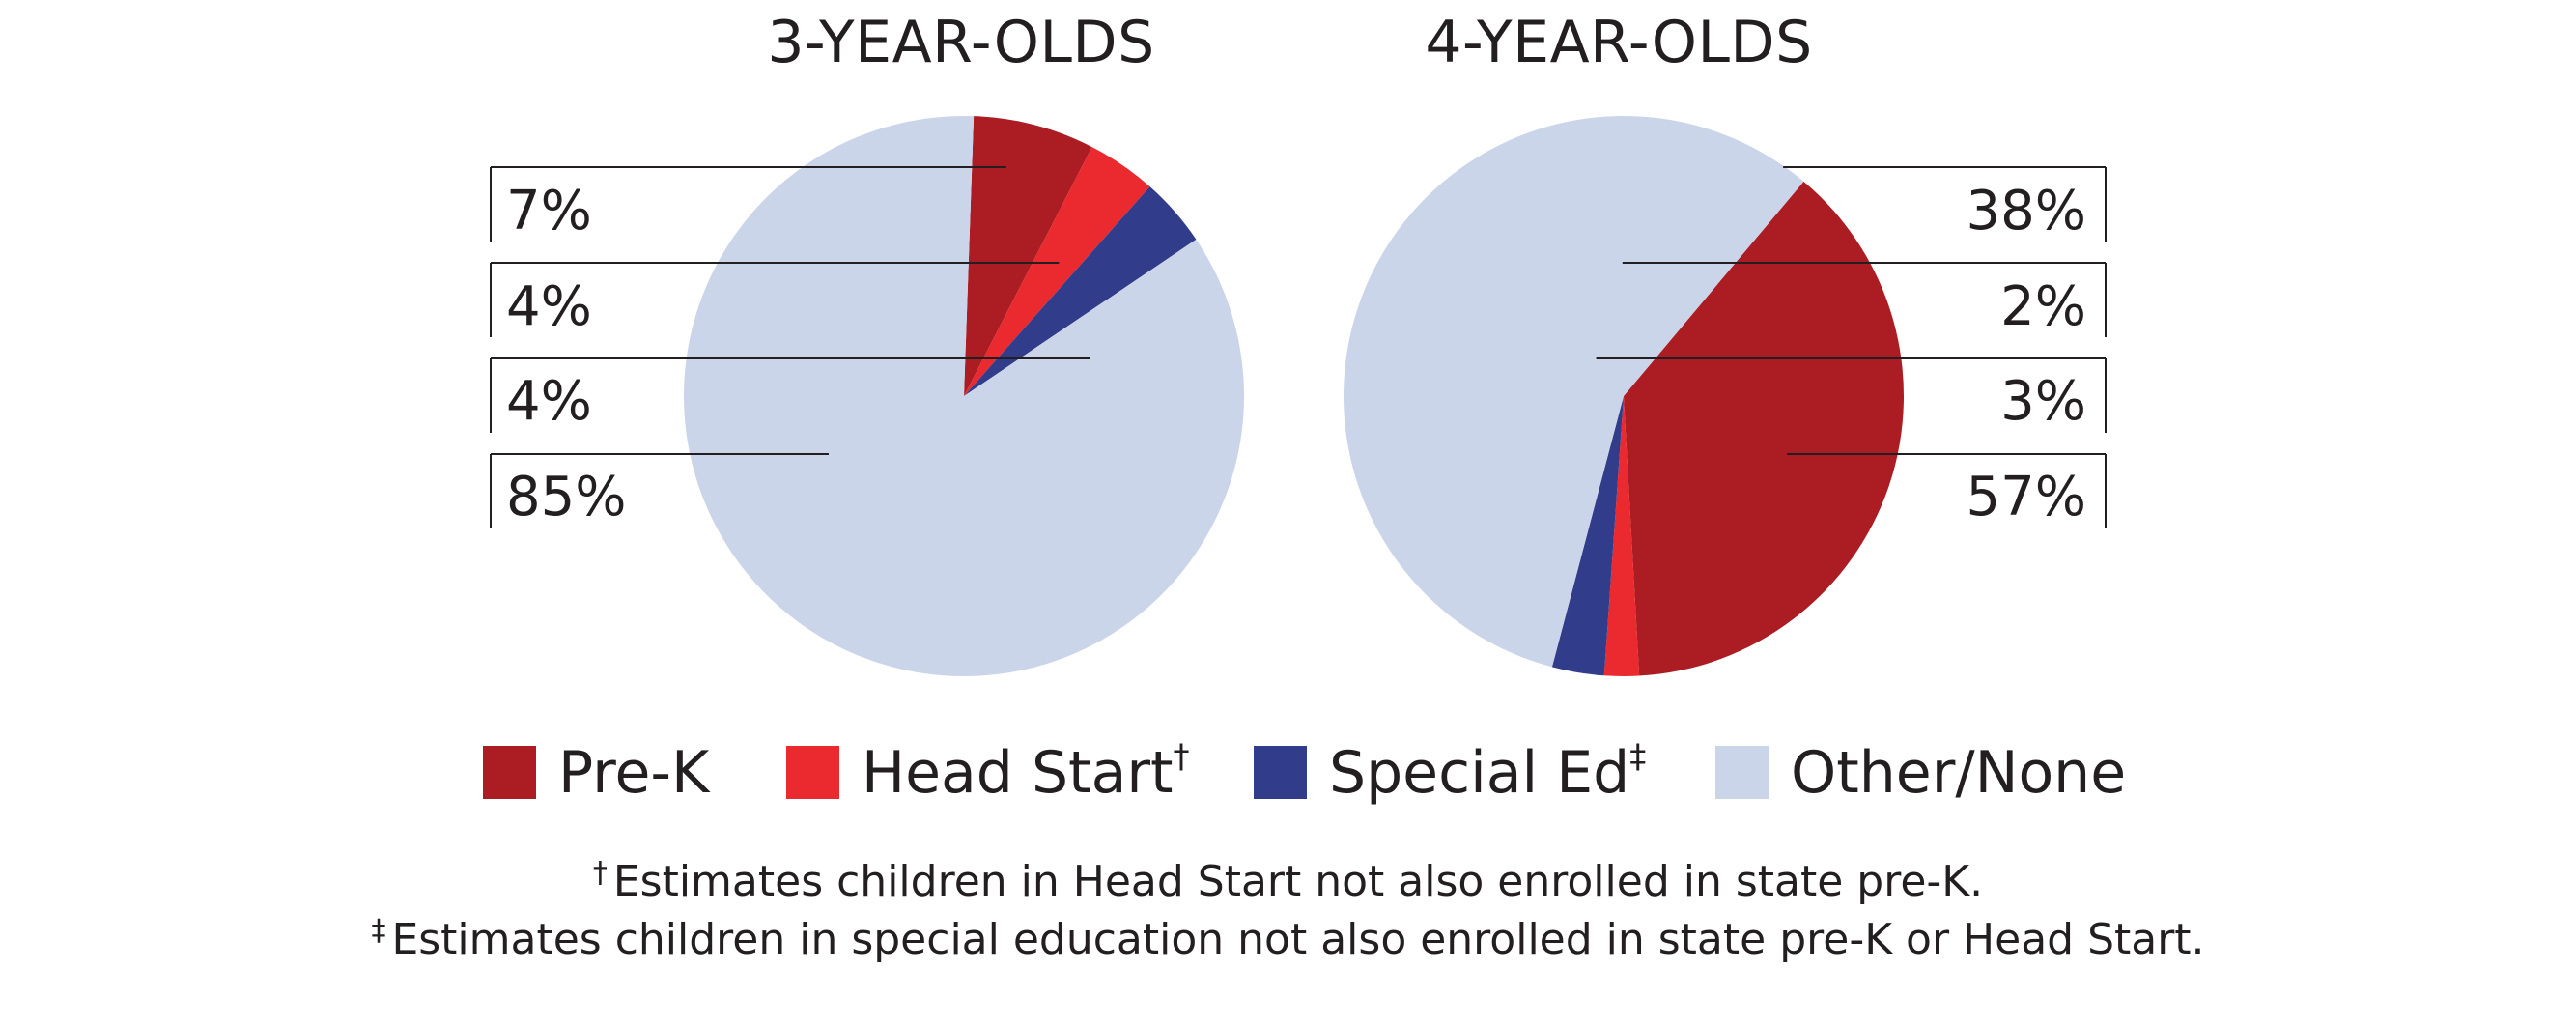 This screenshot has width=2576, height=1027. What do you see at coordinates (566, 497) in the screenshot?
I see `pct-label-3yo-other-none: 85%` at bounding box center [566, 497].